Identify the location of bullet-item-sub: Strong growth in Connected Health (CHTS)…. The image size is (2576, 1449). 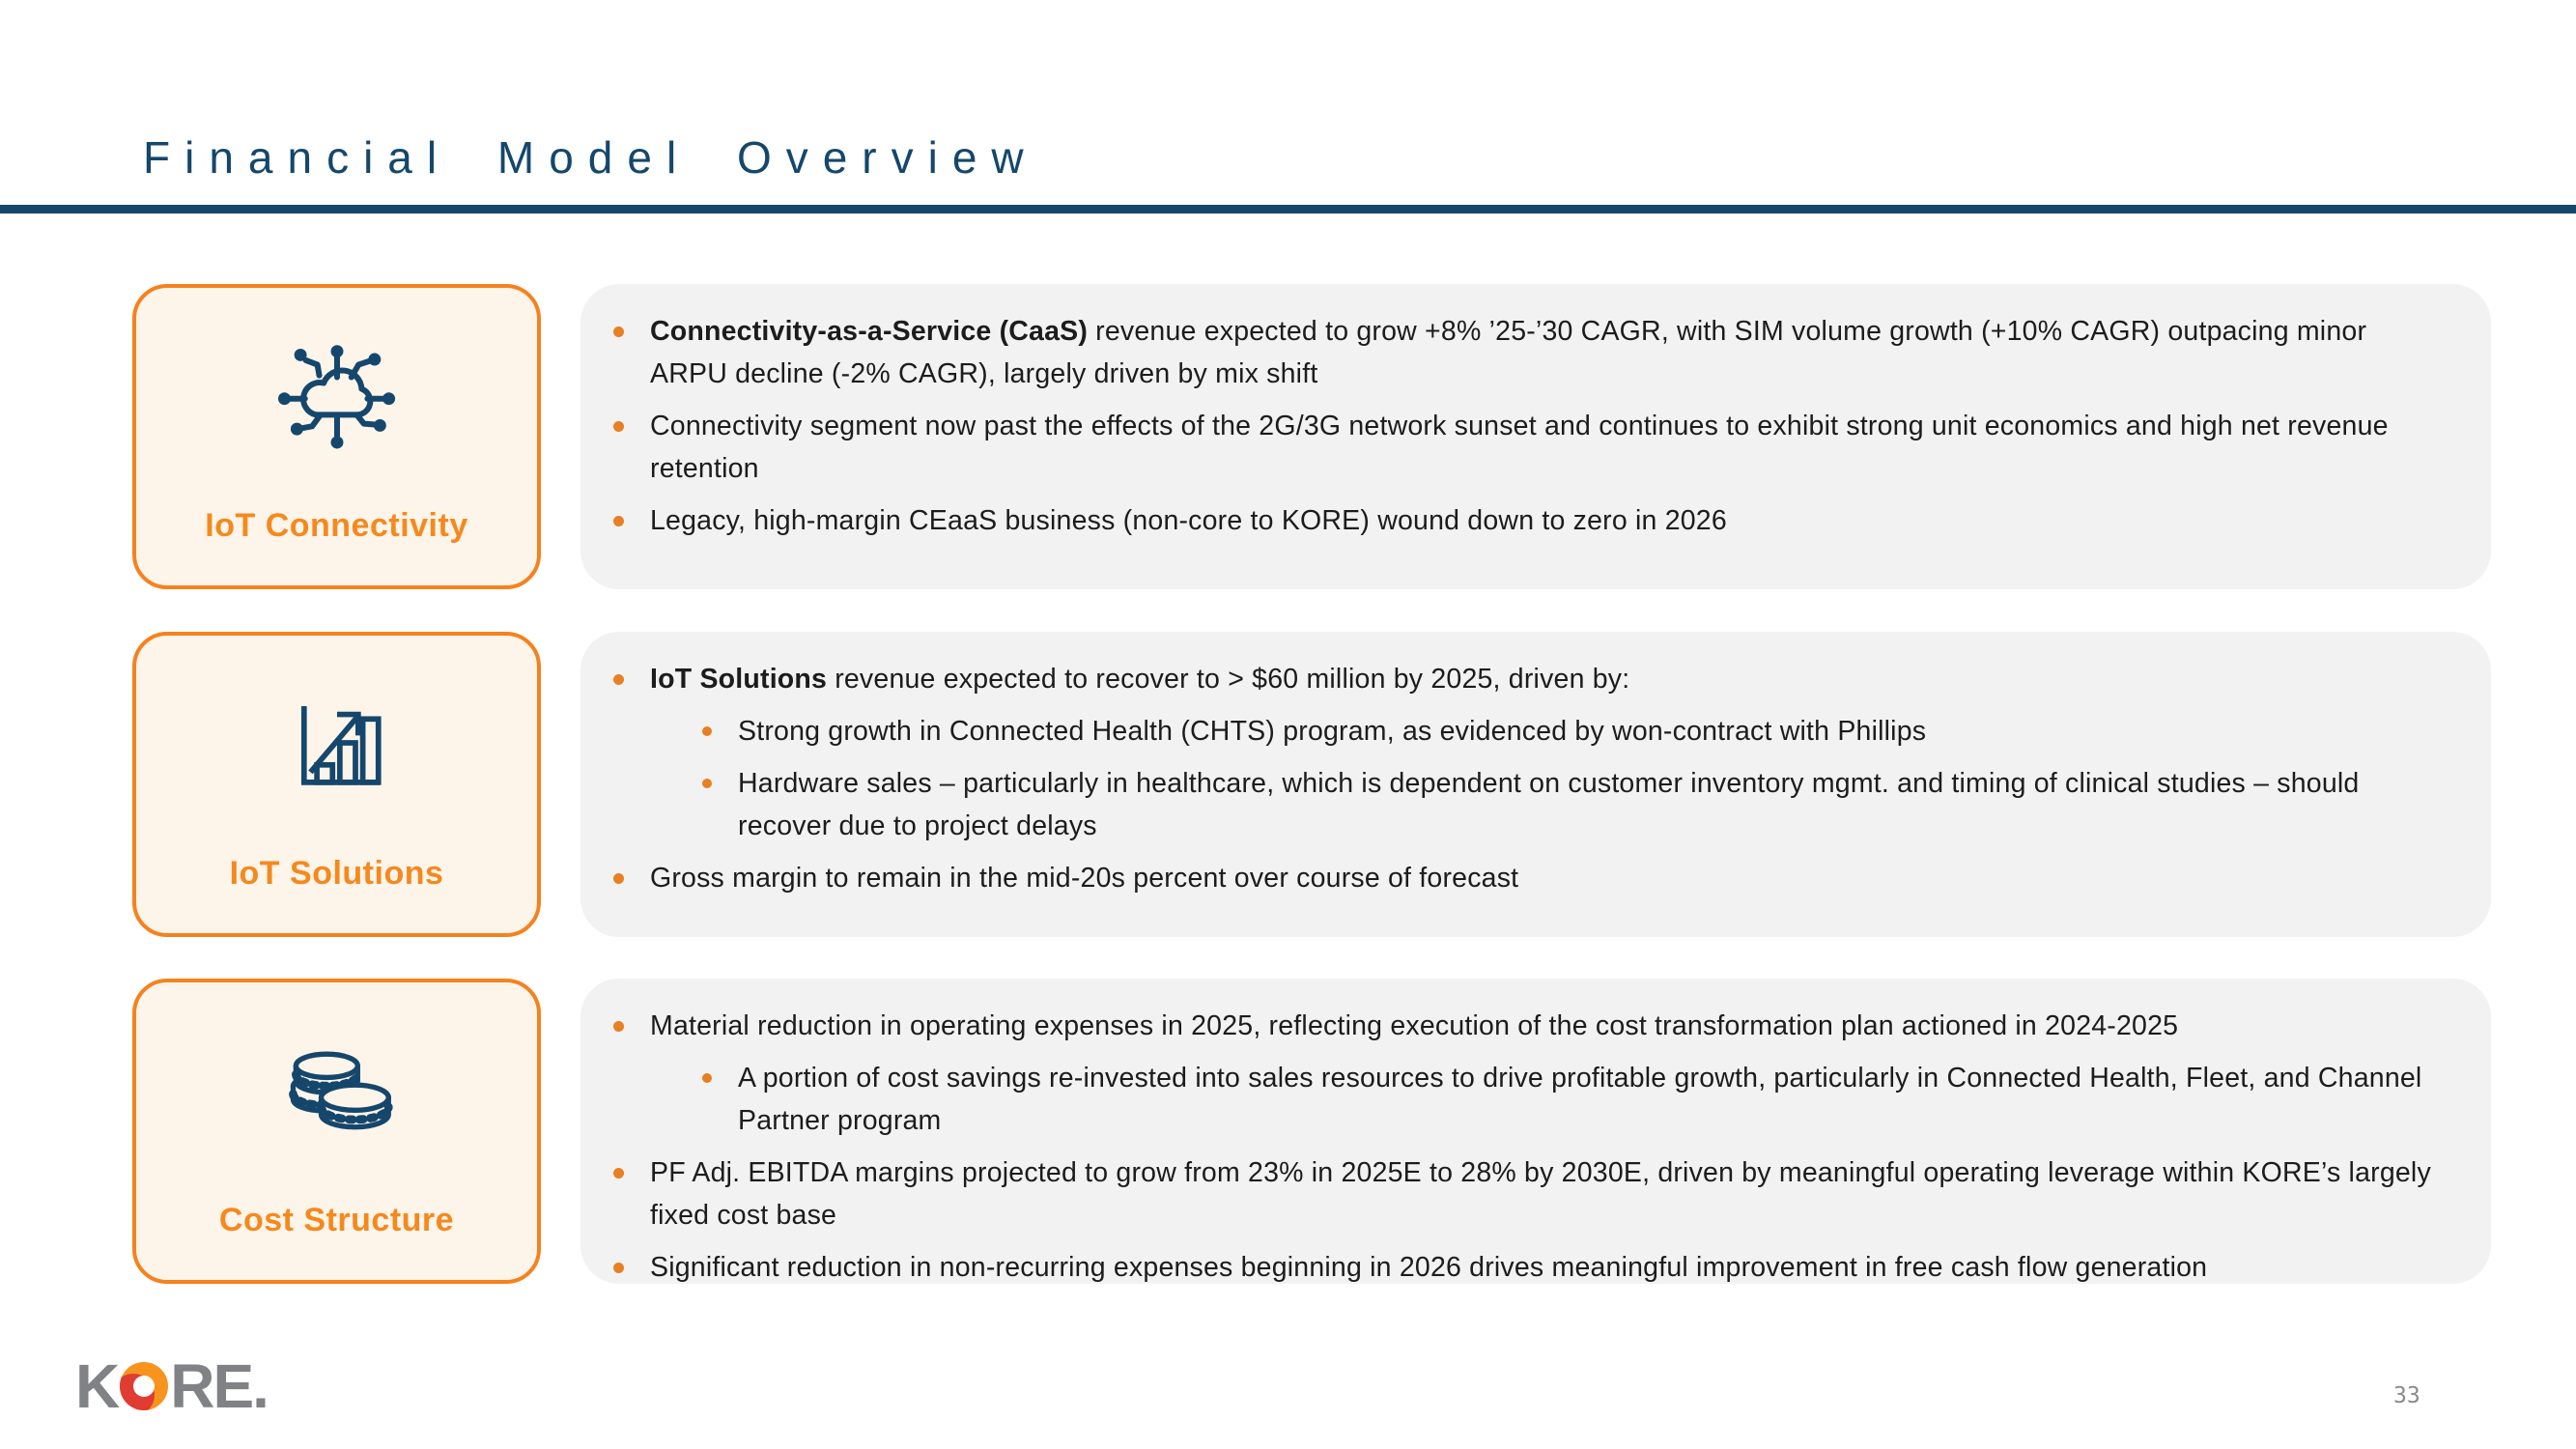
(1526, 731).